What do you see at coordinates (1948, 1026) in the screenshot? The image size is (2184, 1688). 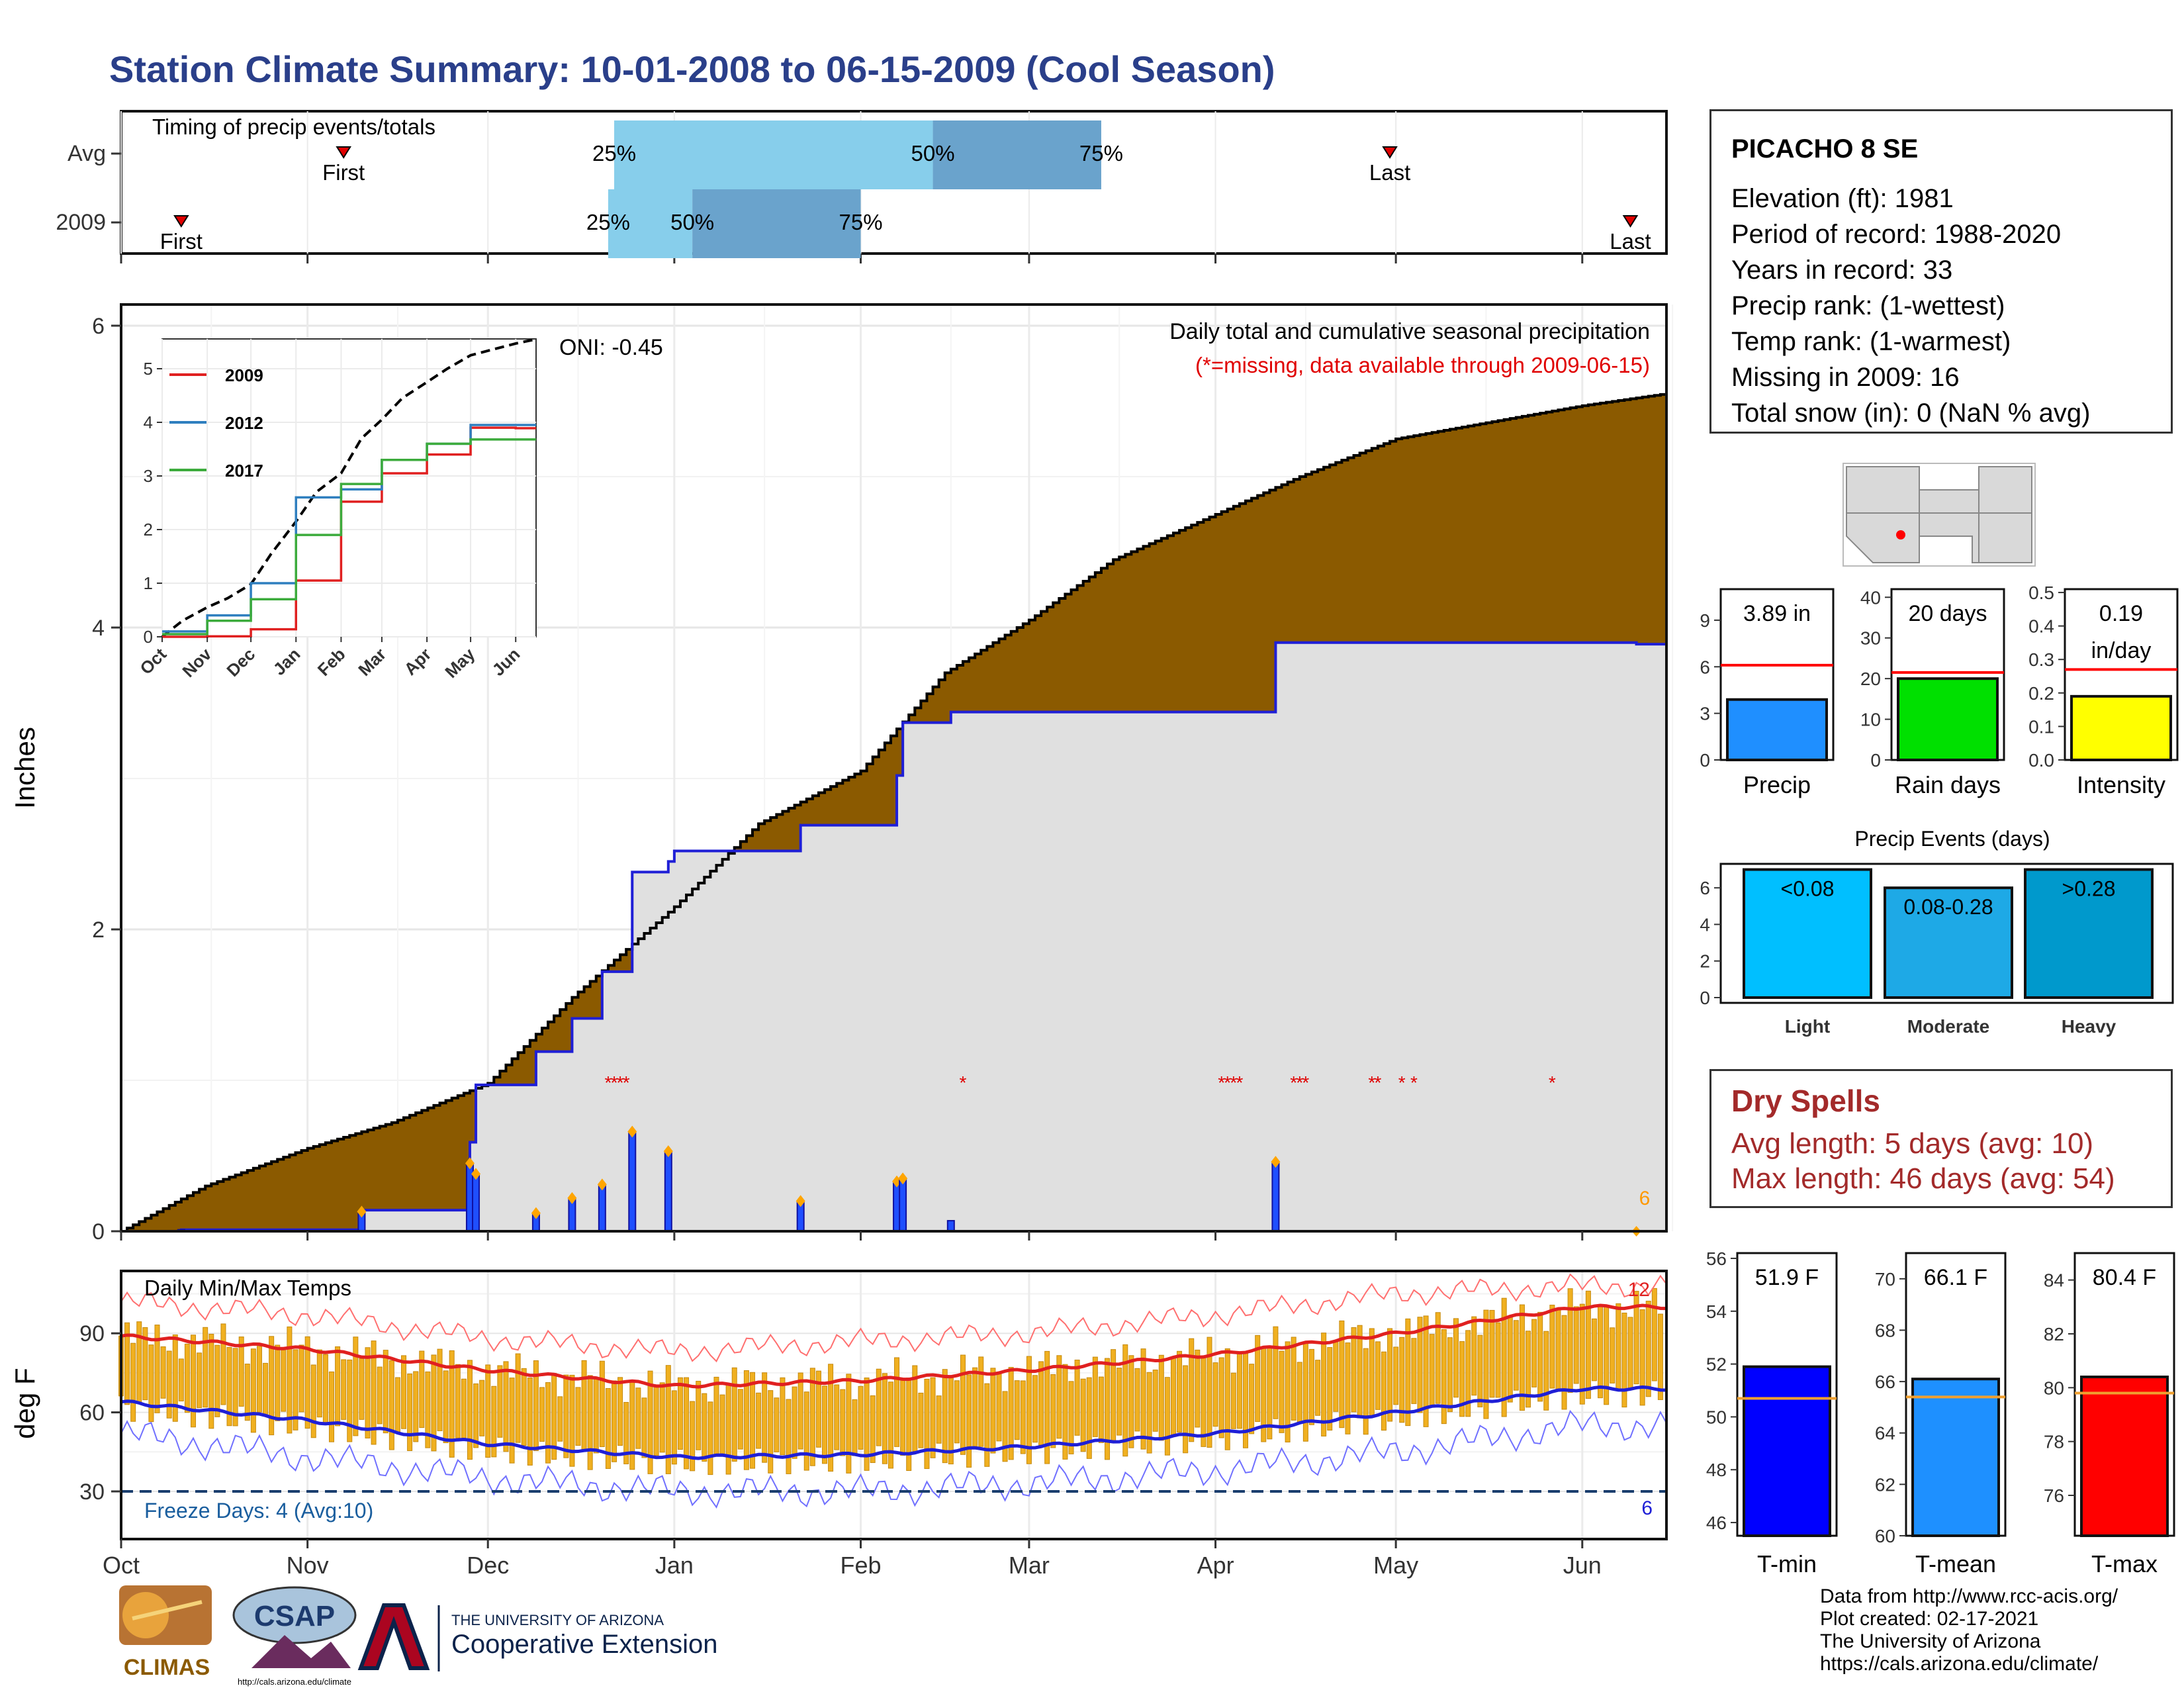 I see `events-bar-label: Moderate` at bounding box center [1948, 1026].